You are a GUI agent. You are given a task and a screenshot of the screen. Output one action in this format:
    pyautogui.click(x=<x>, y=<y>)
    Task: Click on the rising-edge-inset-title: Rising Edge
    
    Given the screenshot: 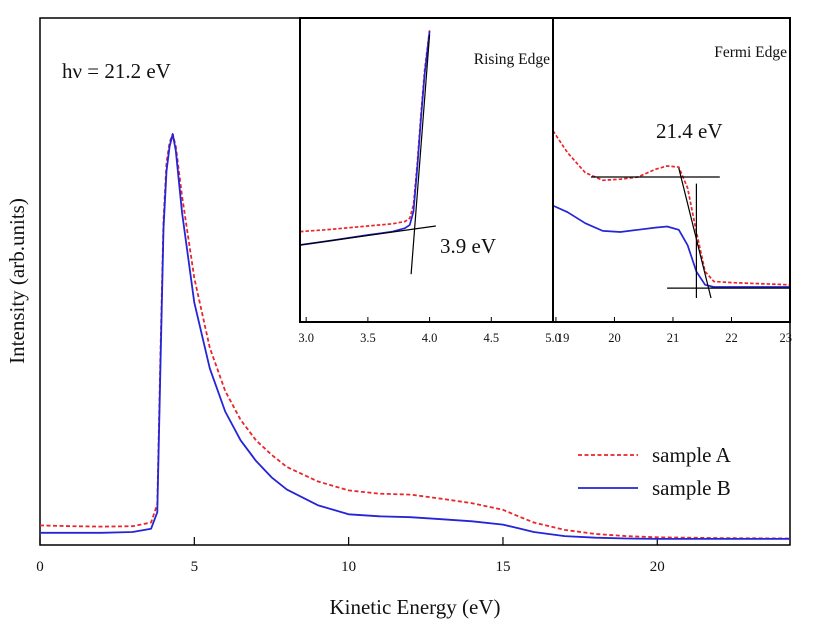 What is the action you would take?
    pyautogui.click(x=512, y=59)
    